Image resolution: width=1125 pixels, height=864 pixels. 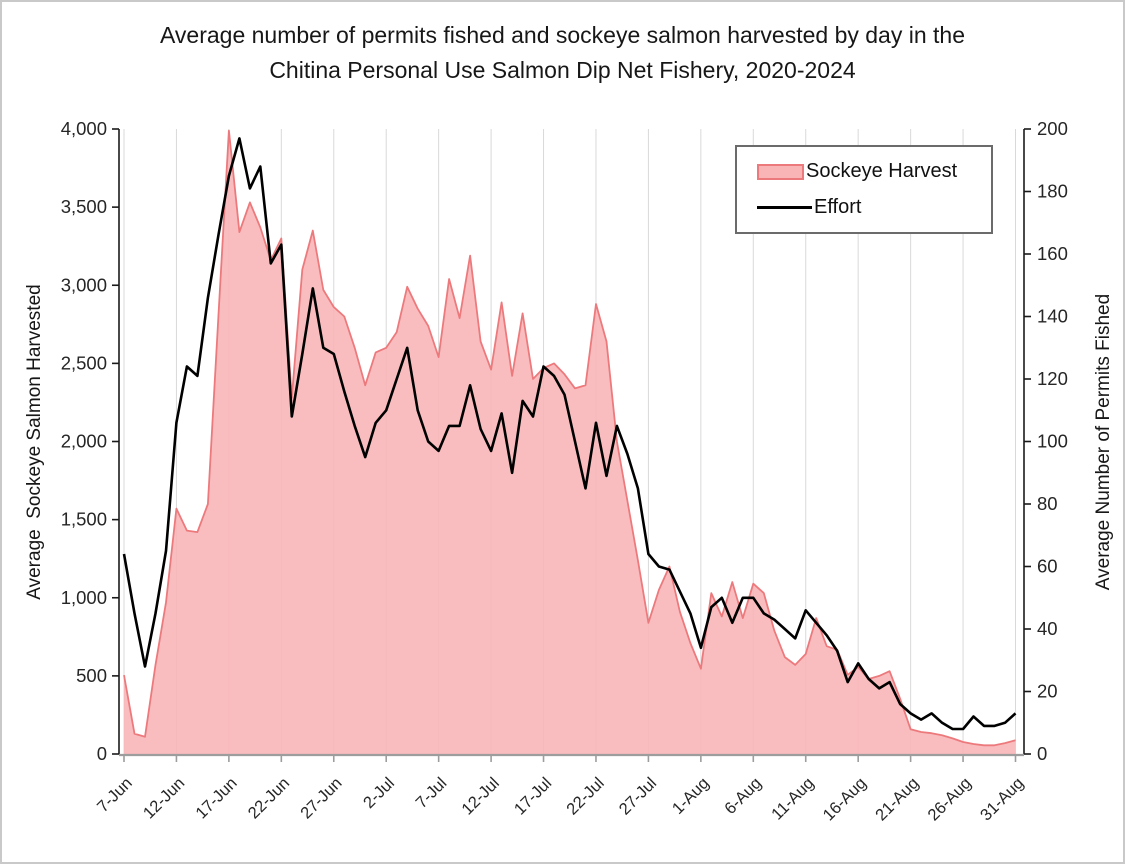 I want to click on svg-text: 200, so click(x=1052, y=128).